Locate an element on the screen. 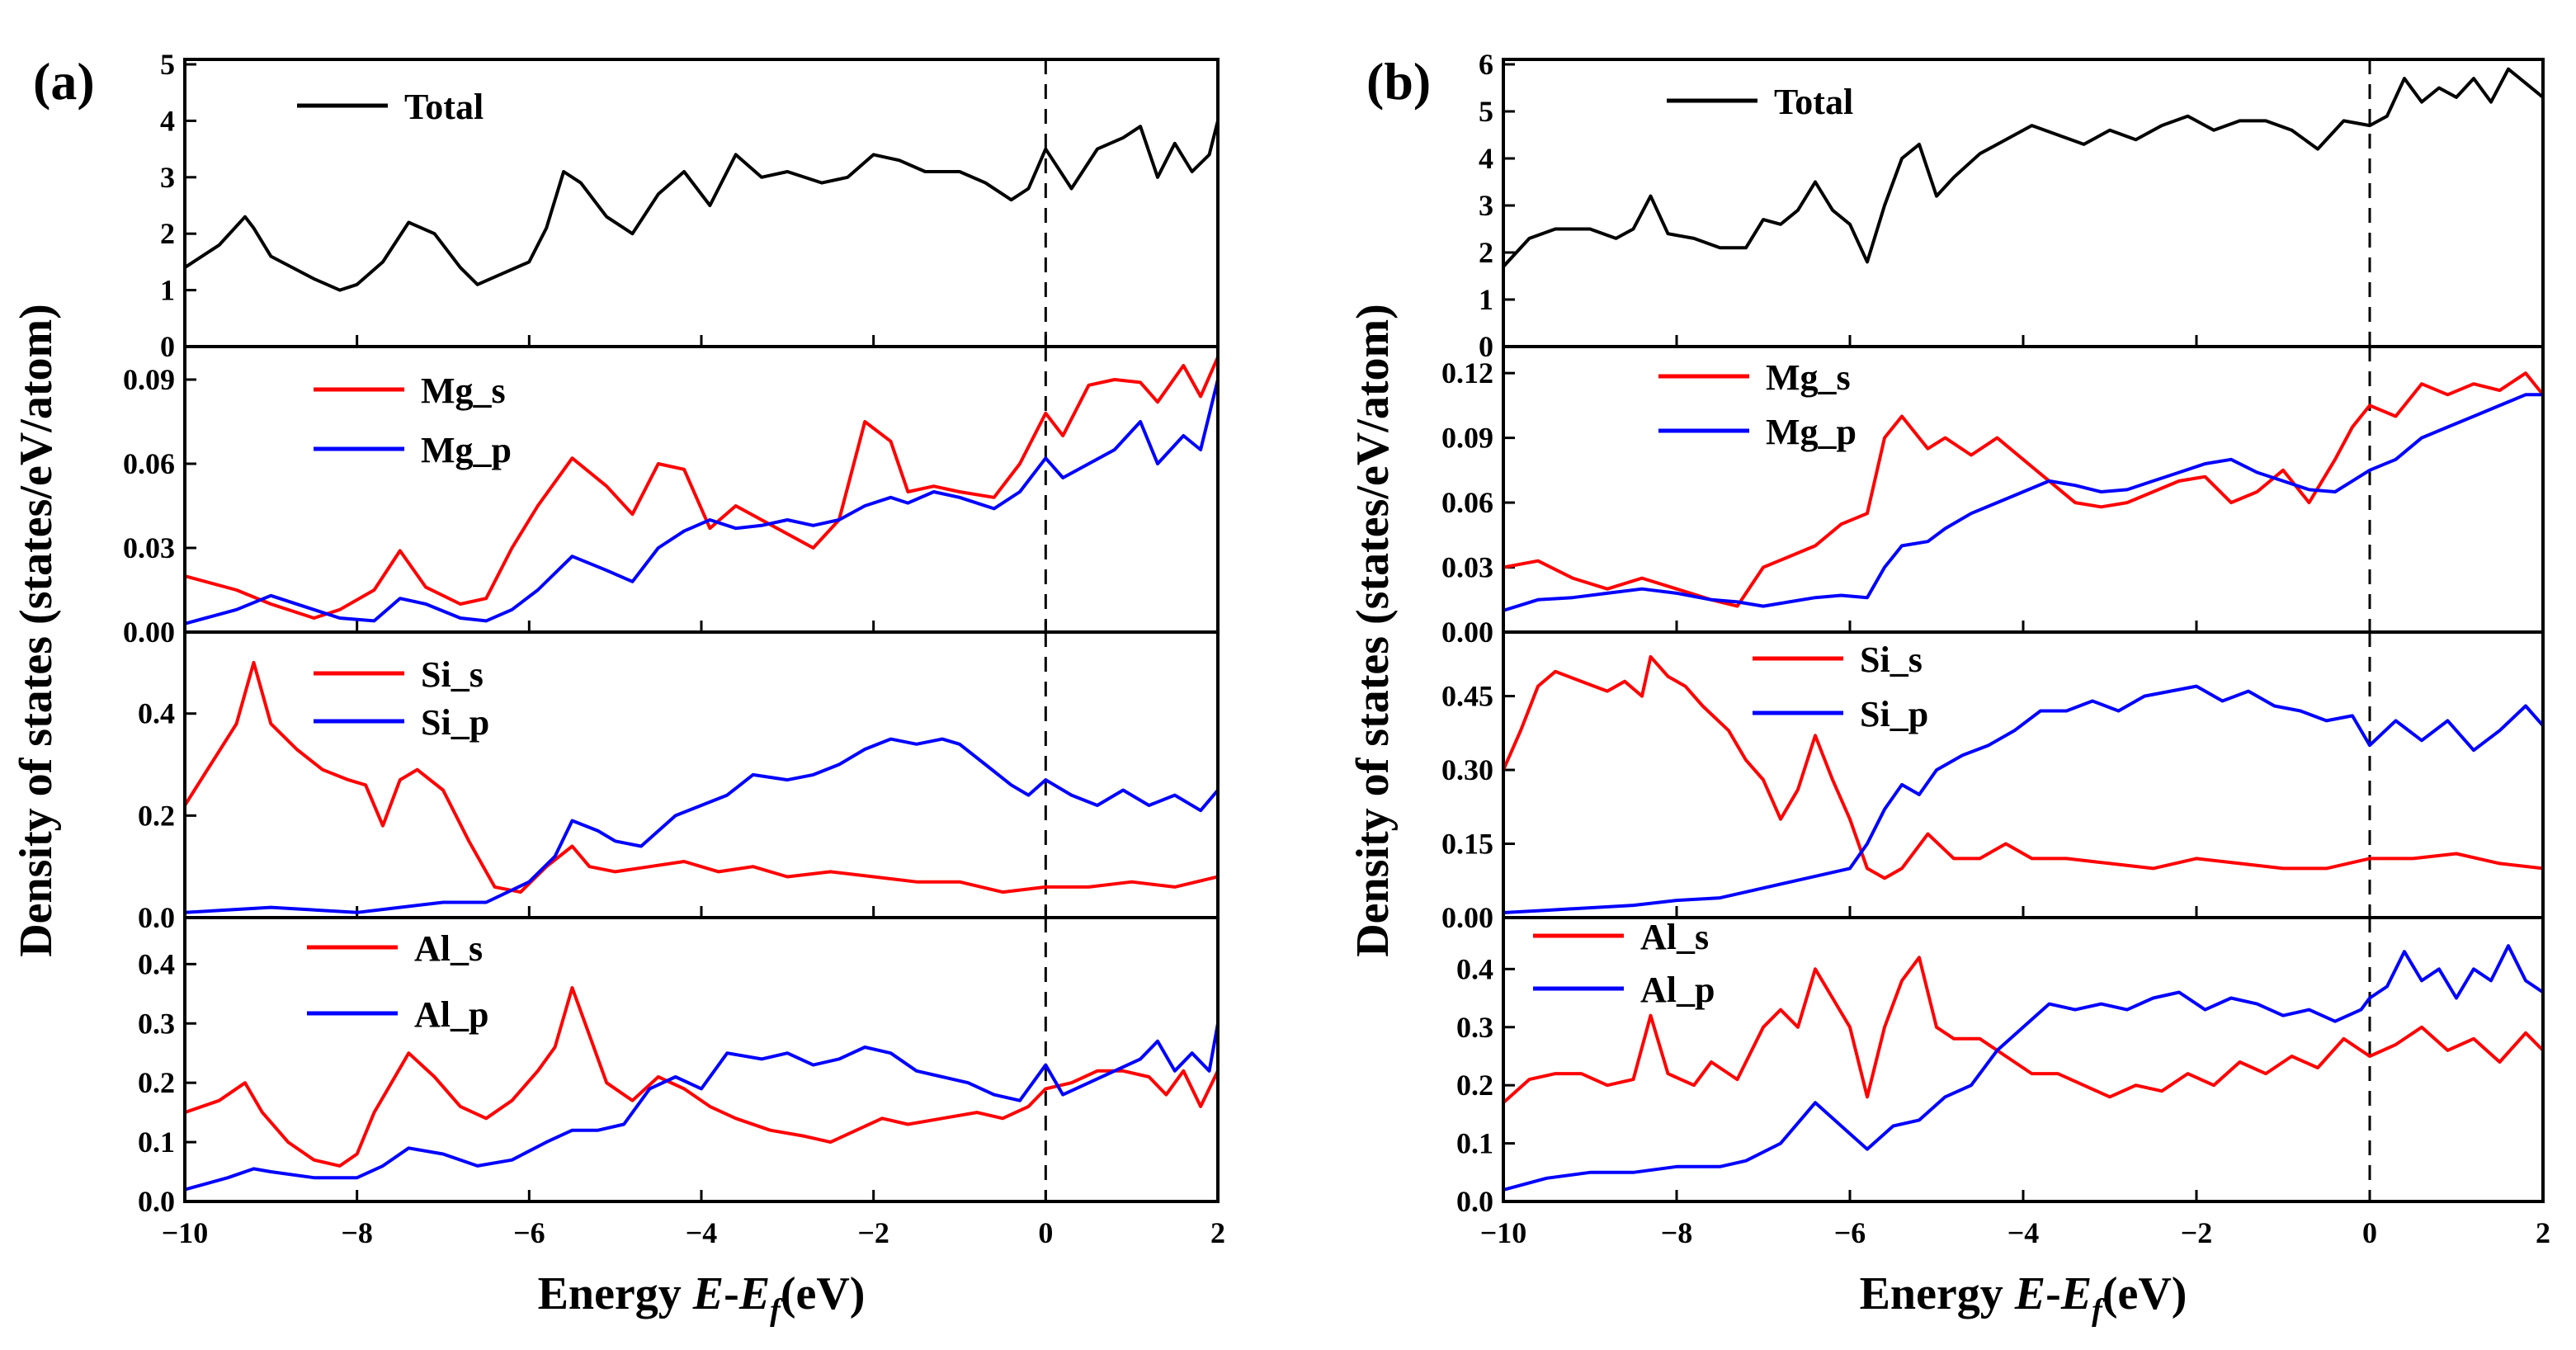 This screenshot has width=2576, height=1350. panel-b-subplot-2: 0.00 0.03 0.06 0.09 0.12 Mg_s Mg_p is located at coordinates (1993, 497).